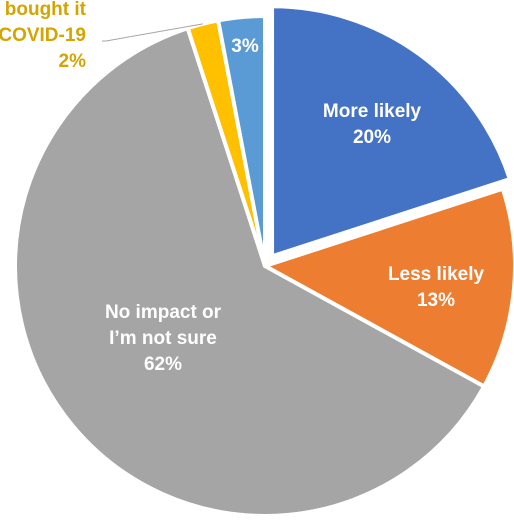 This screenshot has width=514, height=525. I want to click on slice-label-3: bought it COVID-19 2%, so click(43, 36).